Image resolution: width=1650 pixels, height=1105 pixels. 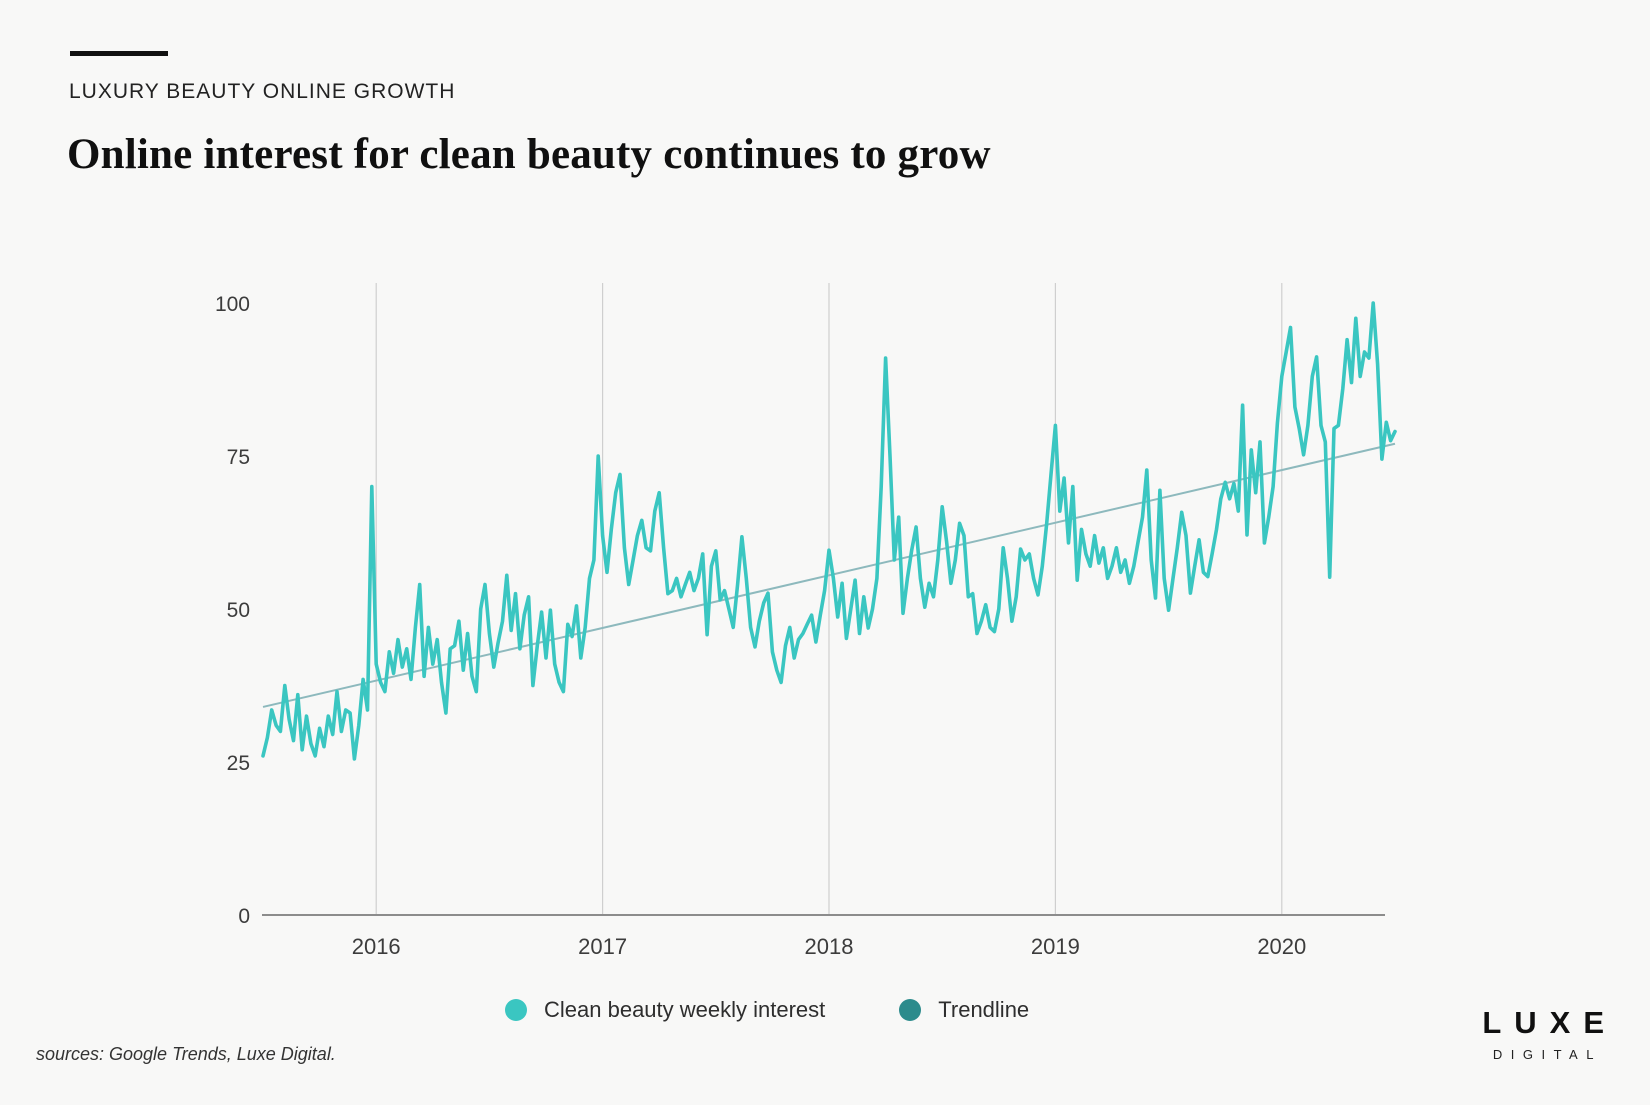 I want to click on trendline-dot-icon, so click(x=910, y=1010).